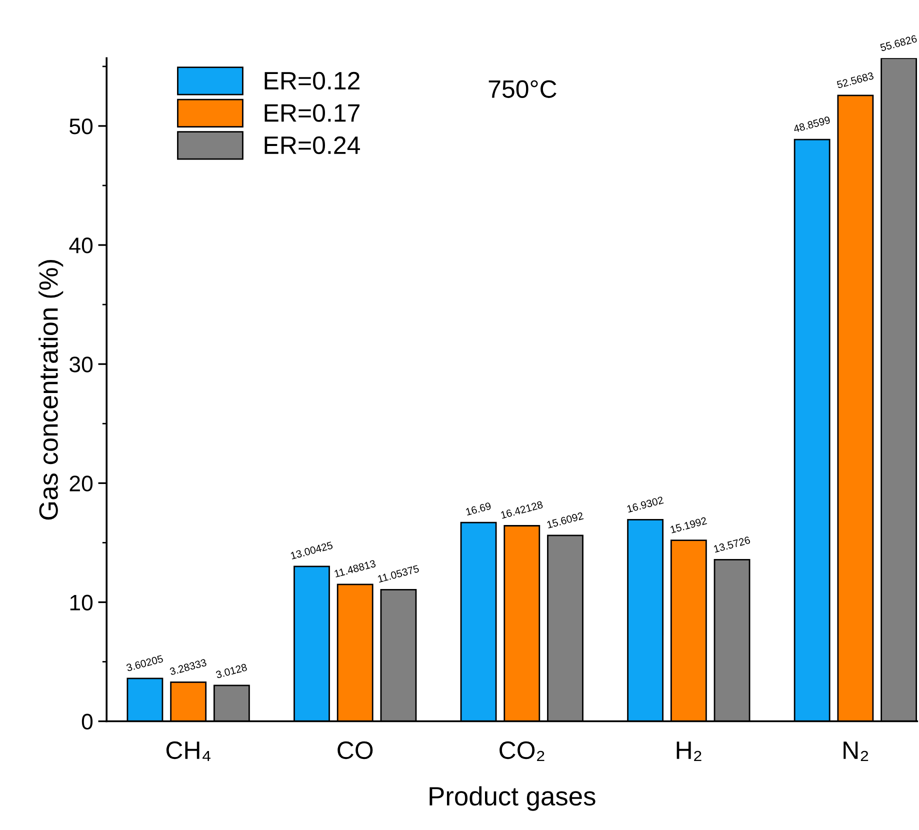 The height and width of the screenshot is (830, 919). What do you see at coordinates (81, 484) in the screenshot?
I see `y-tick-label: 20` at bounding box center [81, 484].